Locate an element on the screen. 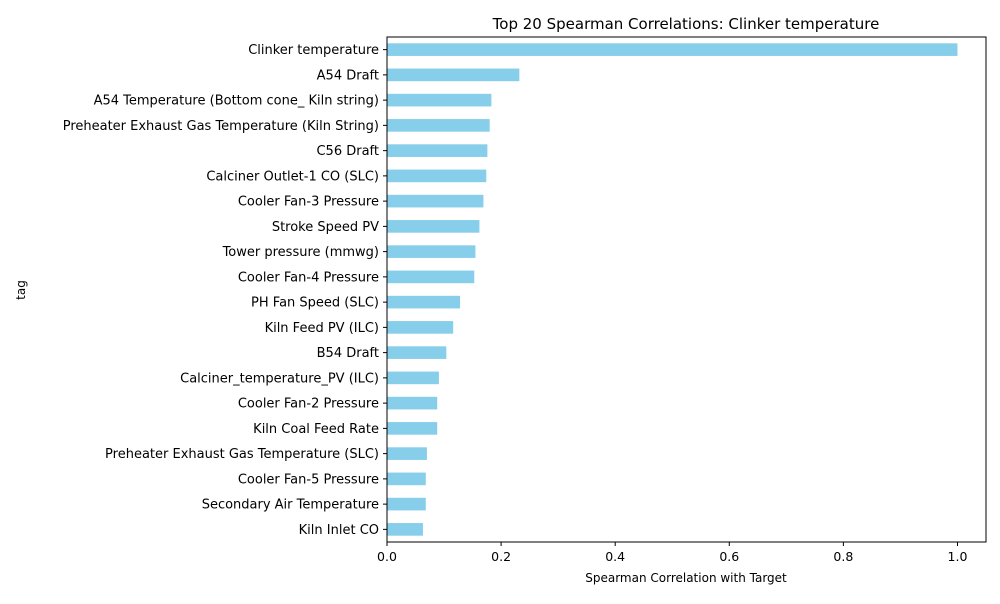  y-tick-label: Kiln Coal Feed Rate is located at coordinates (316, 429).